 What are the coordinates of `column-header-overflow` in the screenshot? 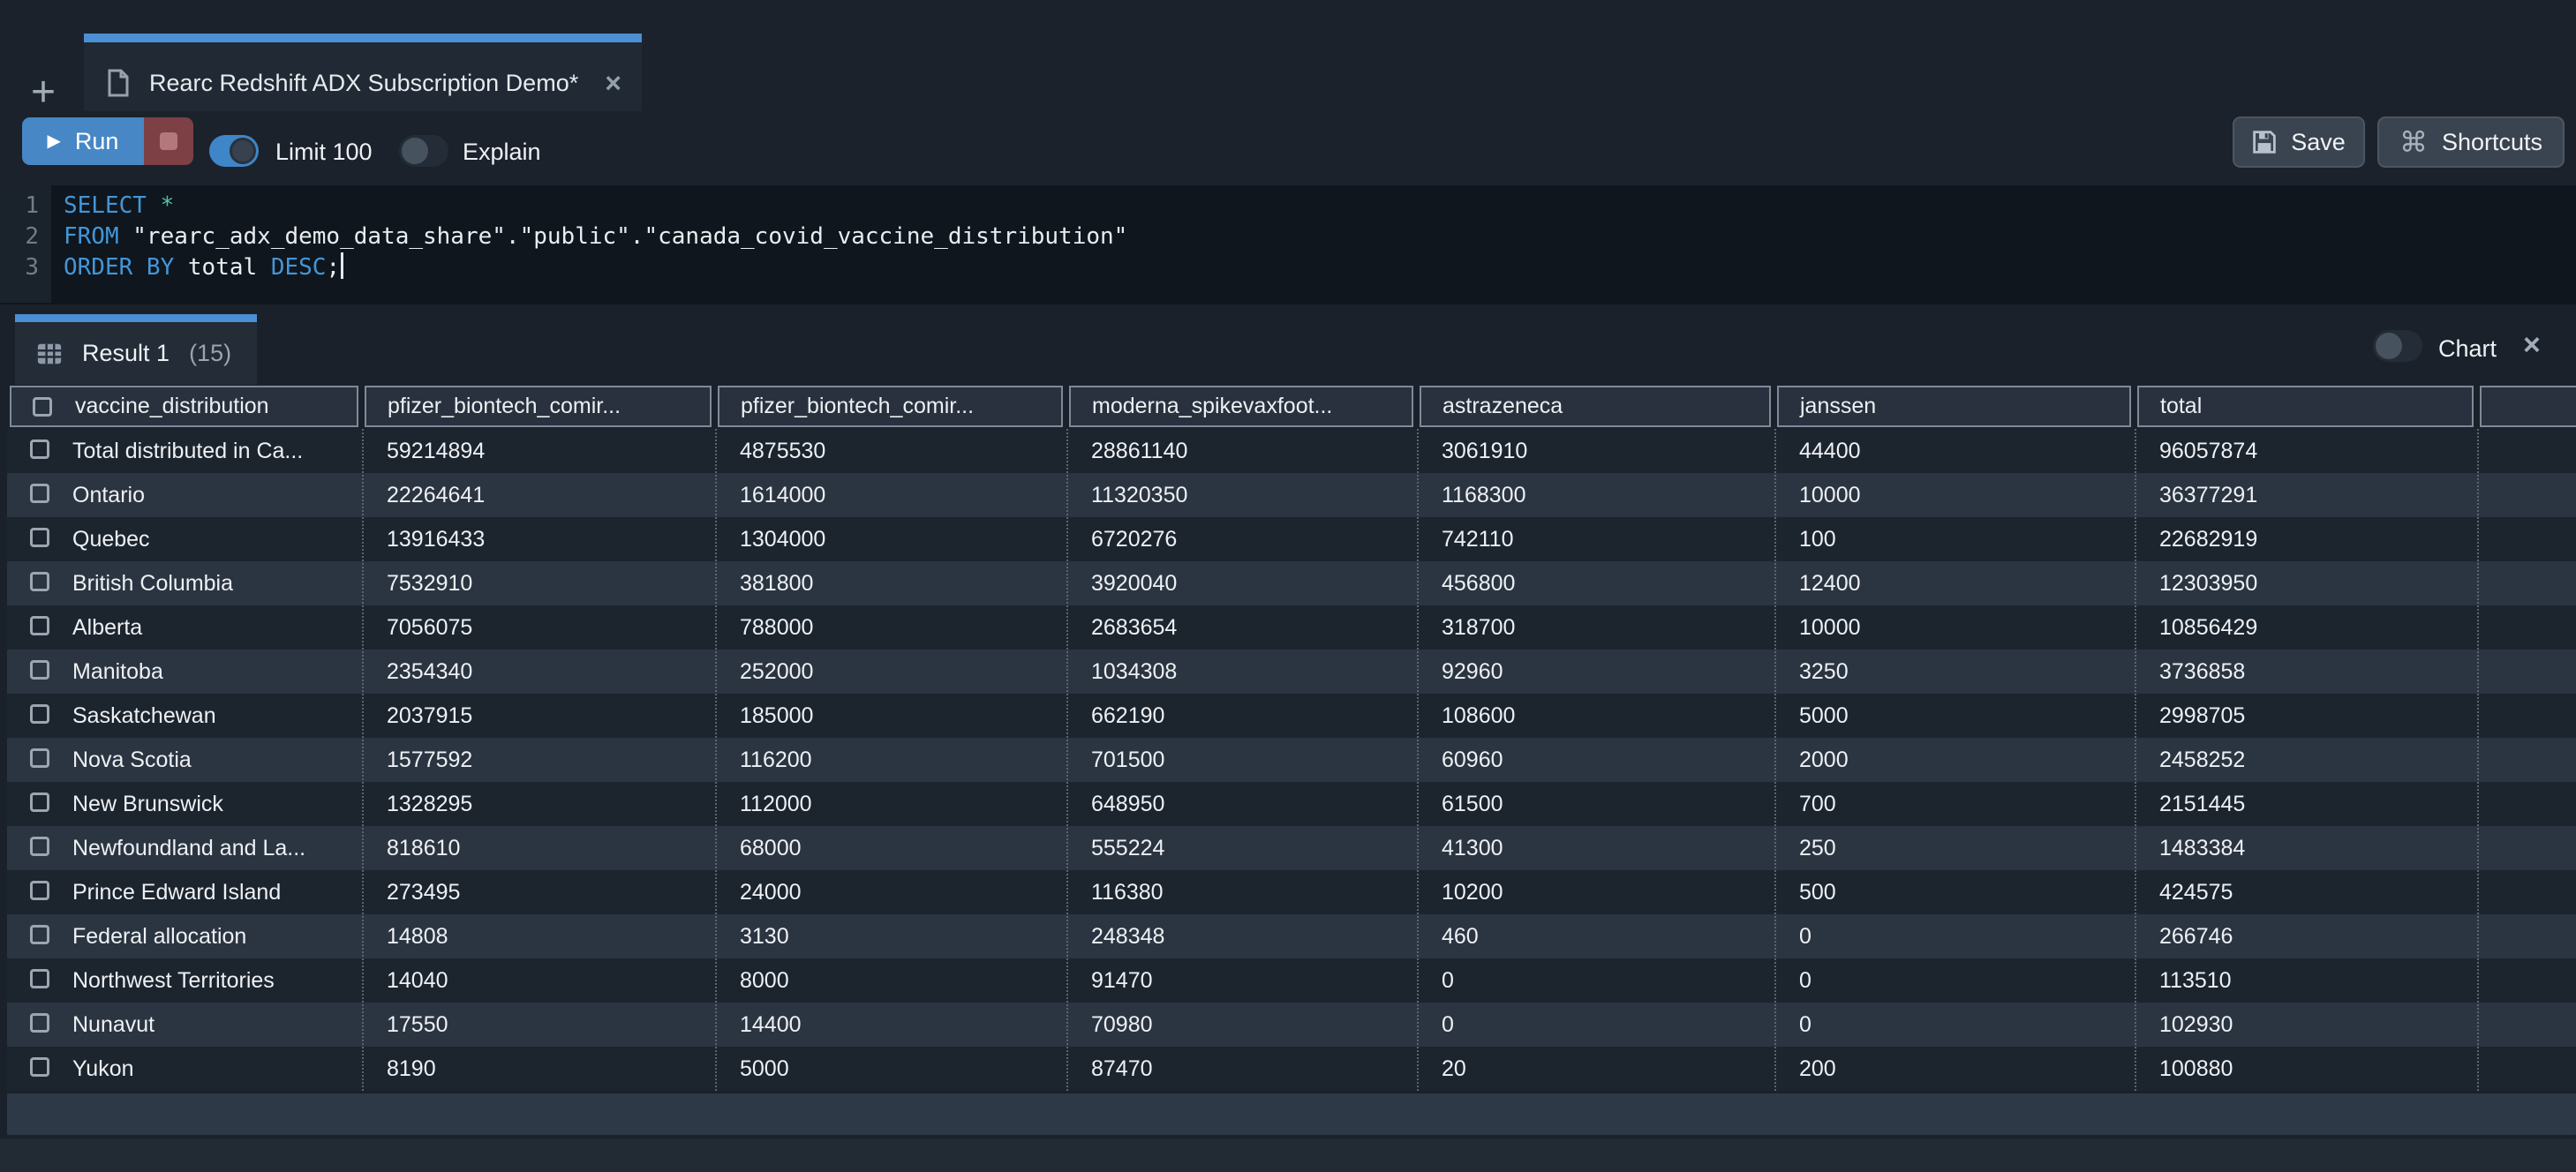 It's located at (2528, 406).